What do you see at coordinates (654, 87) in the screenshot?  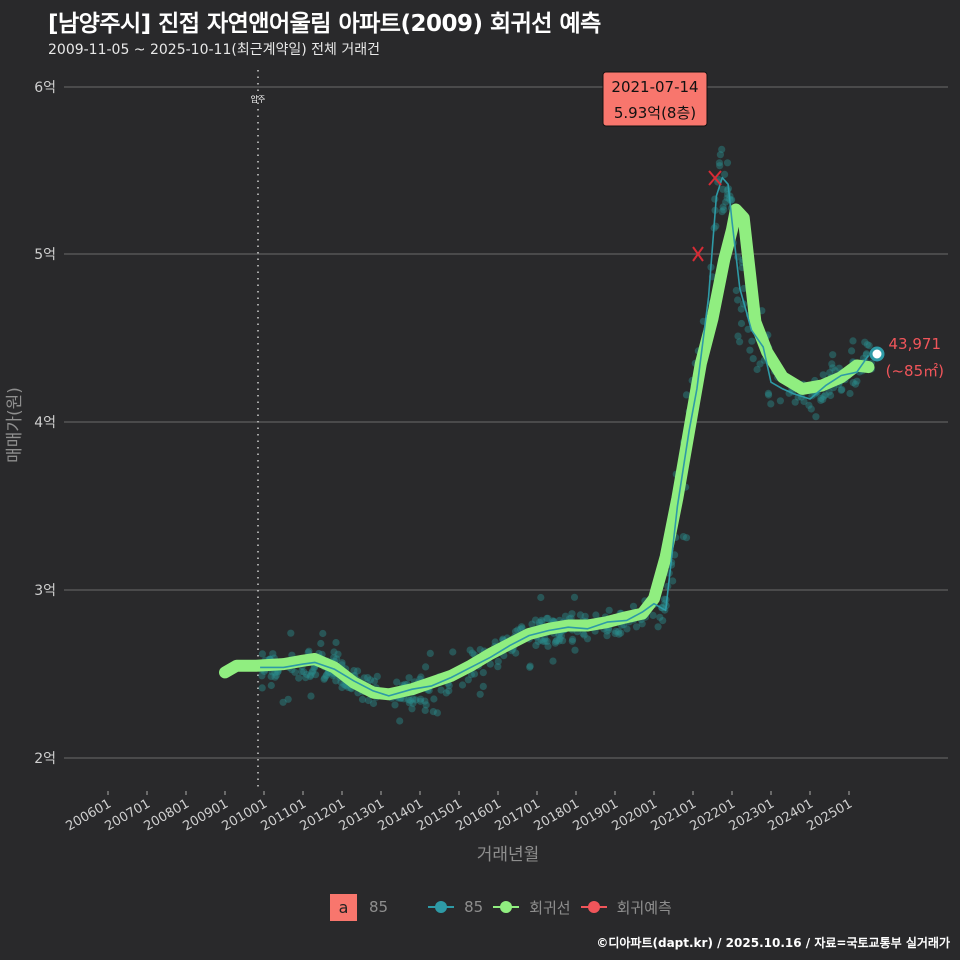 I see `callout-date: 2021-07-14` at bounding box center [654, 87].